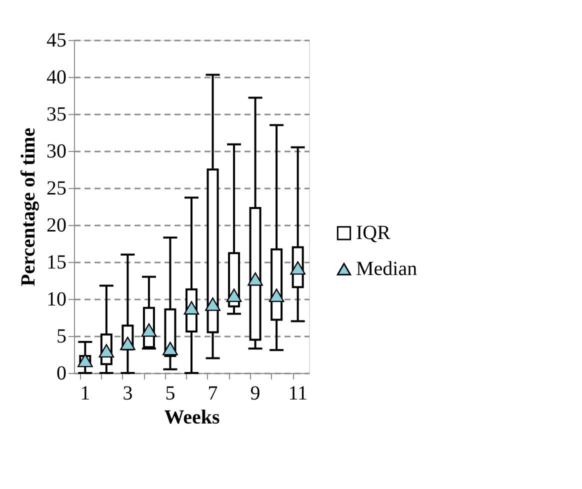 Image resolution: width=582 pixels, height=489 pixels. What do you see at coordinates (56, 225) in the screenshot?
I see `y-tick-label: 20` at bounding box center [56, 225].